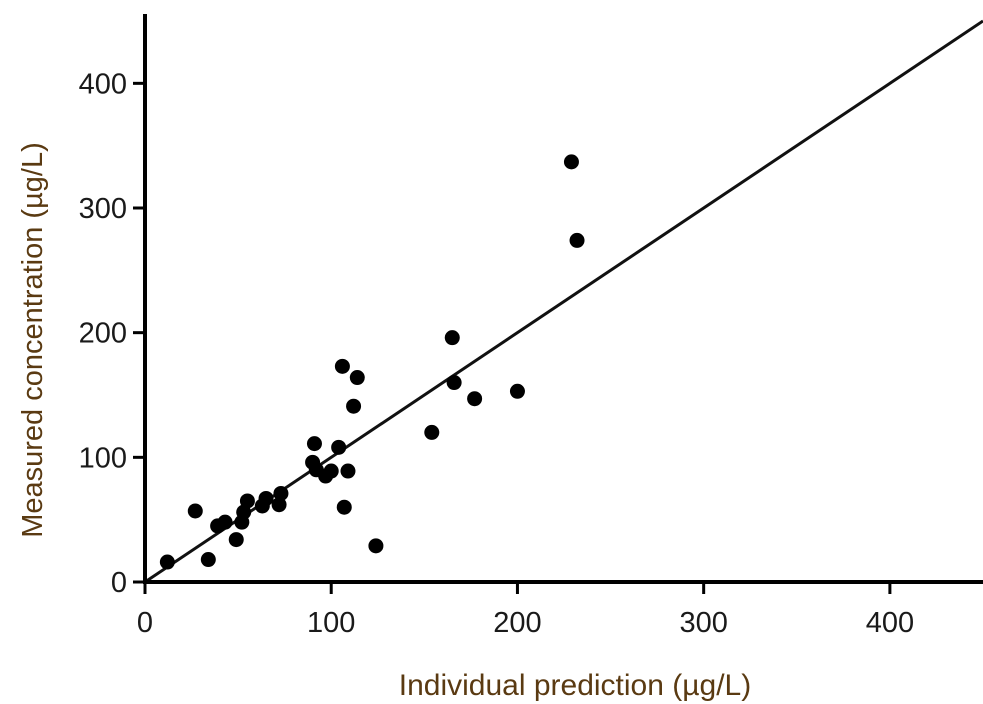 The image size is (983, 704). Describe the element at coordinates (103, 84) in the screenshot. I see `y-tick-label: 400` at that location.